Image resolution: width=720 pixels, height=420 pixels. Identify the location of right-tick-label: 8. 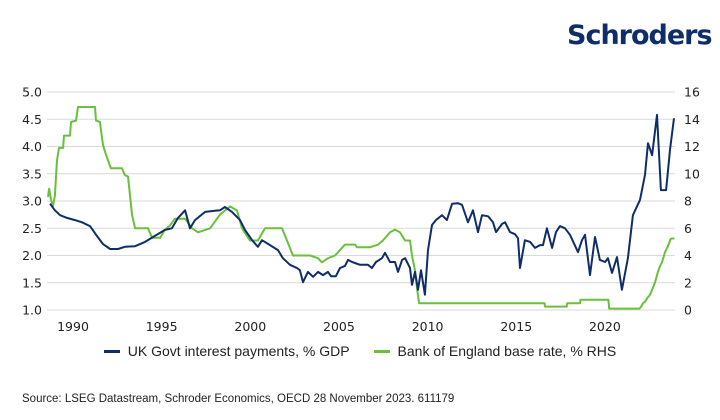
(688, 201).